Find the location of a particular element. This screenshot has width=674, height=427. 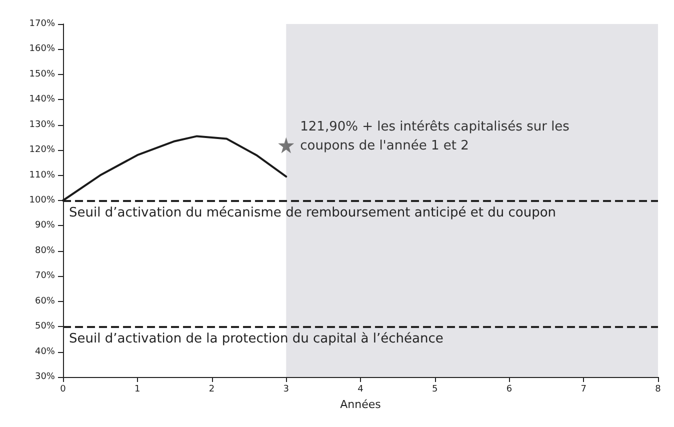

y-tick-label: 100% is located at coordinates (42, 201).